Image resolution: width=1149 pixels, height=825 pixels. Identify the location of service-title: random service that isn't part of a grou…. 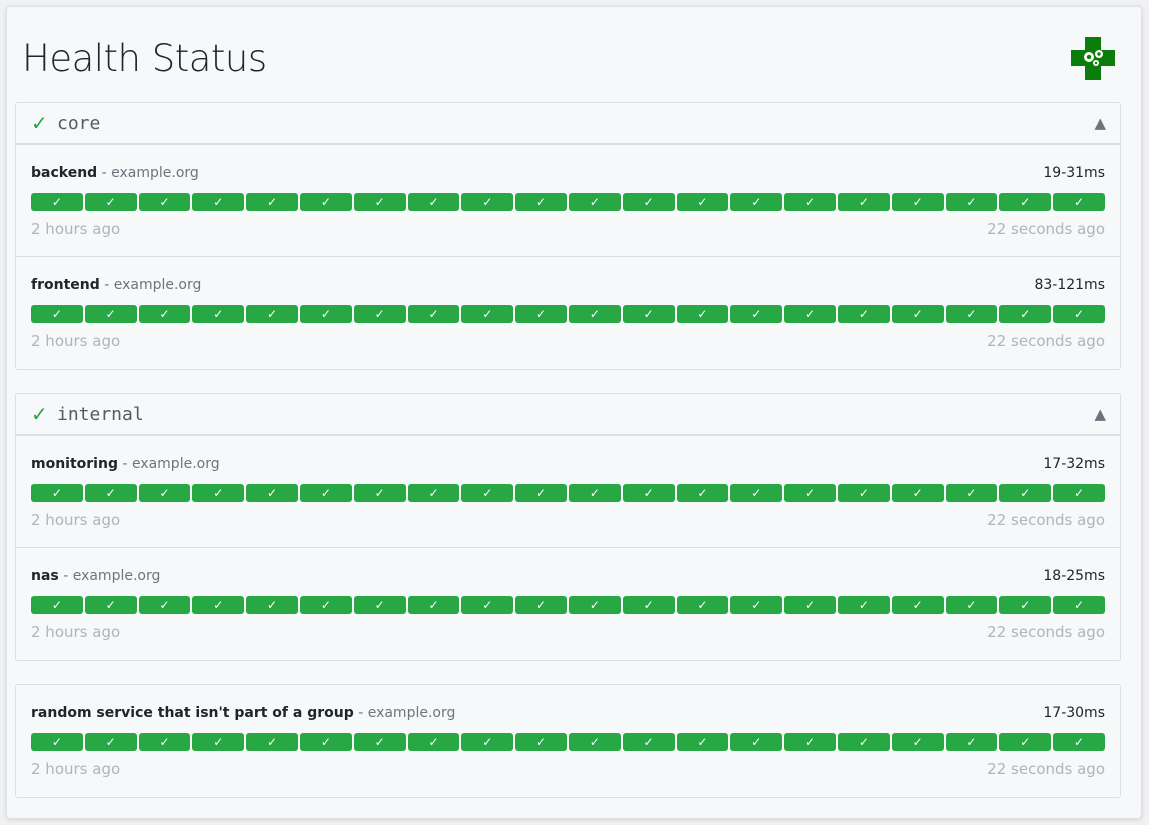
(243, 713).